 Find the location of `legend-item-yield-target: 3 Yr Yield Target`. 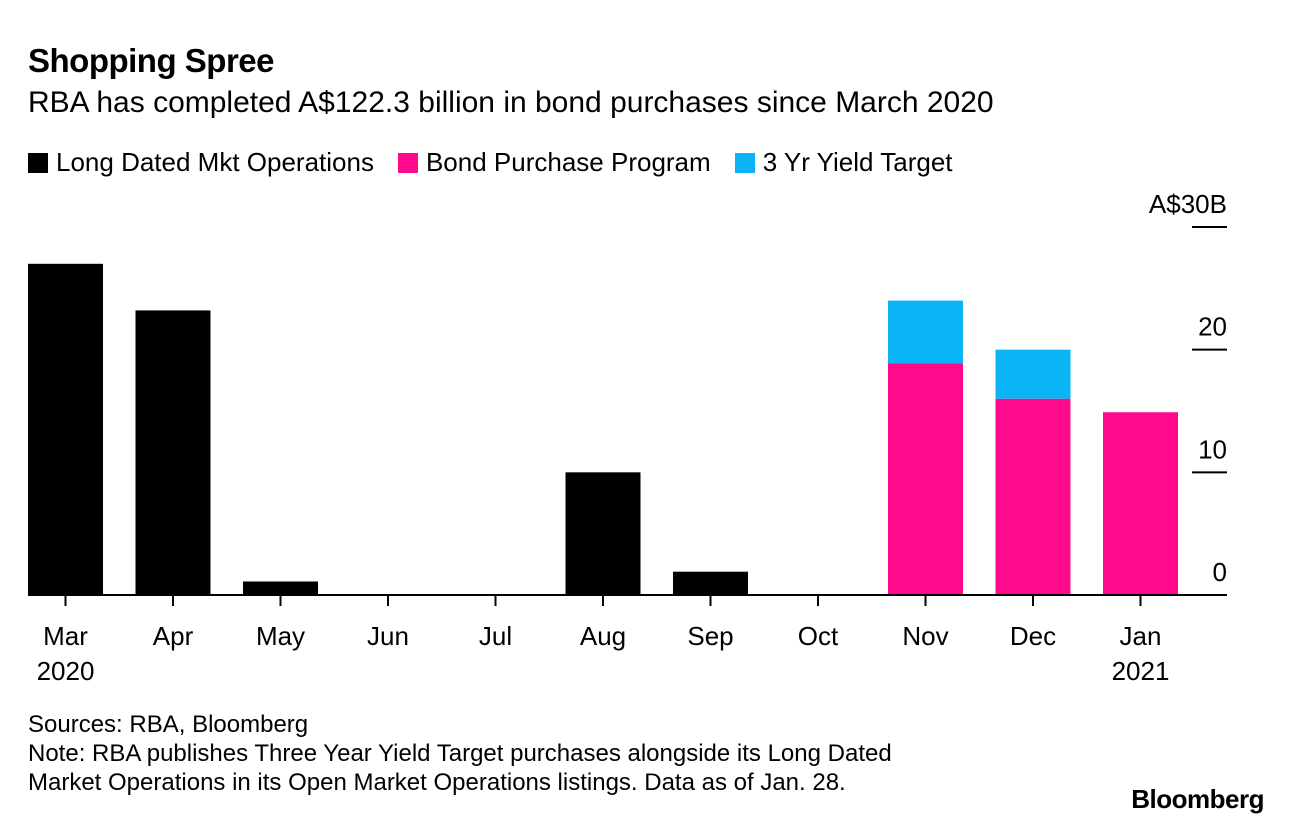

legend-item-yield-target: 3 Yr Yield Target is located at coordinates (843, 162).